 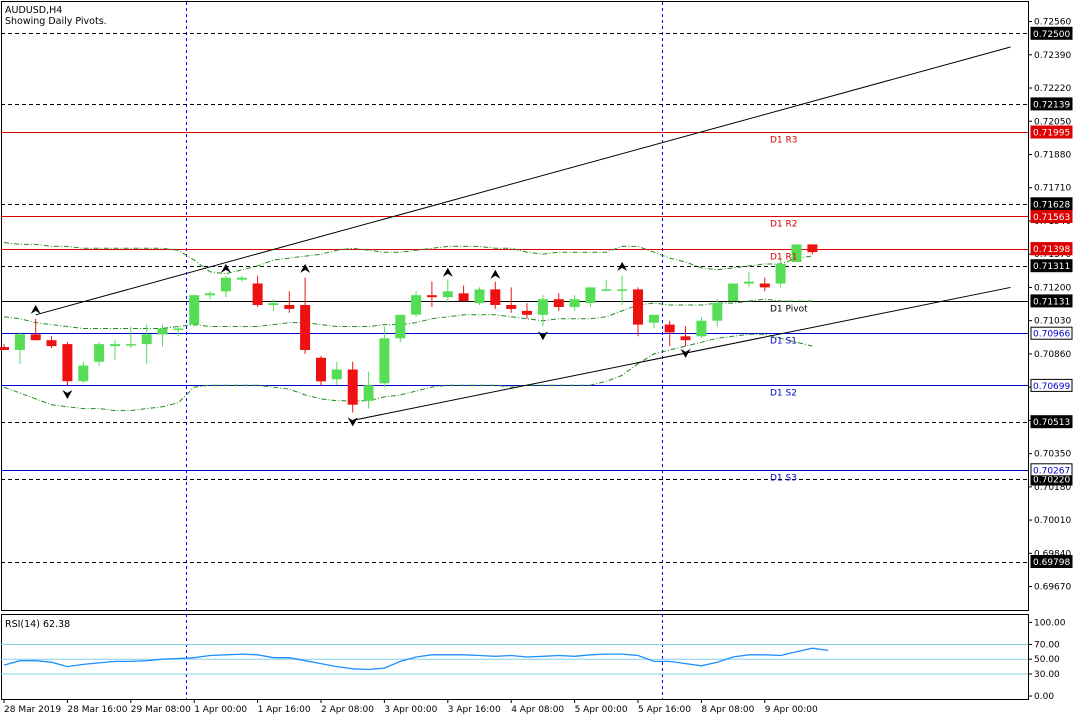 I want to click on time-tick-label: 5 Apr 16:00, so click(x=664, y=710).